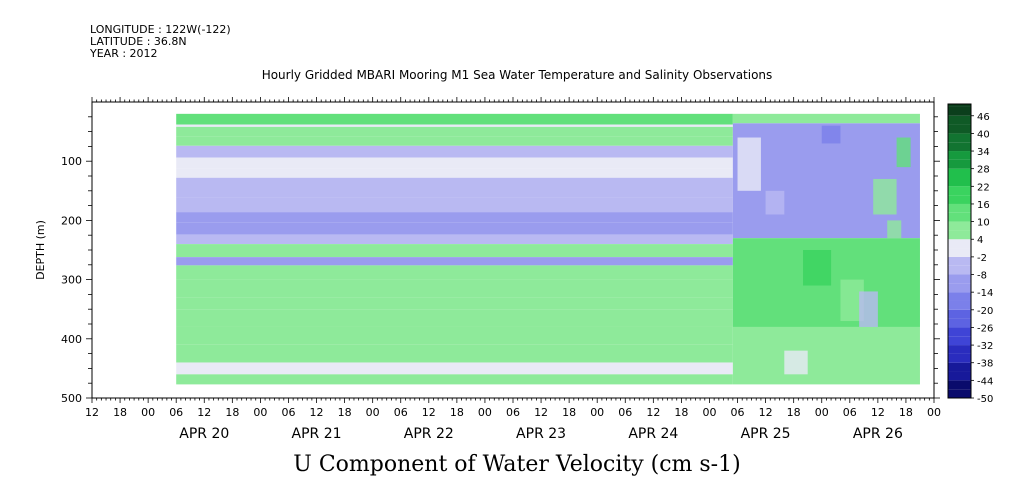 The image size is (1009, 504). Describe the element at coordinates (959, 251) in the screenshot. I see `colorbar-frame` at that location.